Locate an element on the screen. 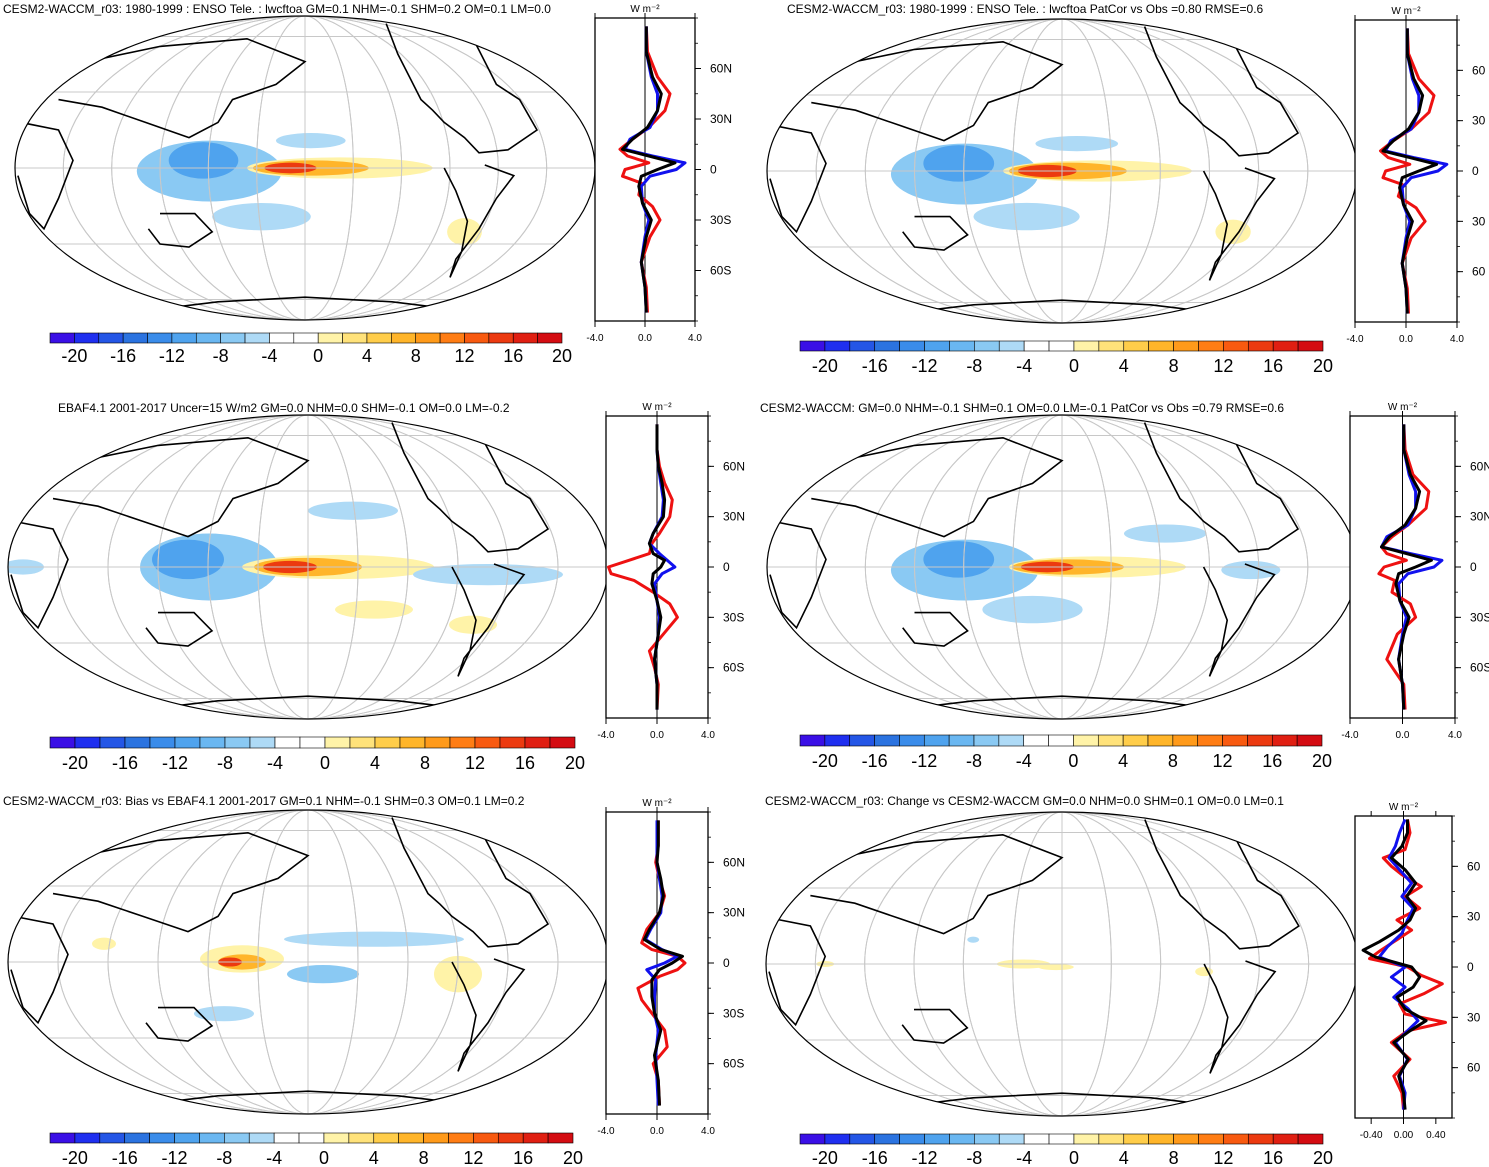 The image size is (1489, 1167). graticule is located at coordinates (305, 168).